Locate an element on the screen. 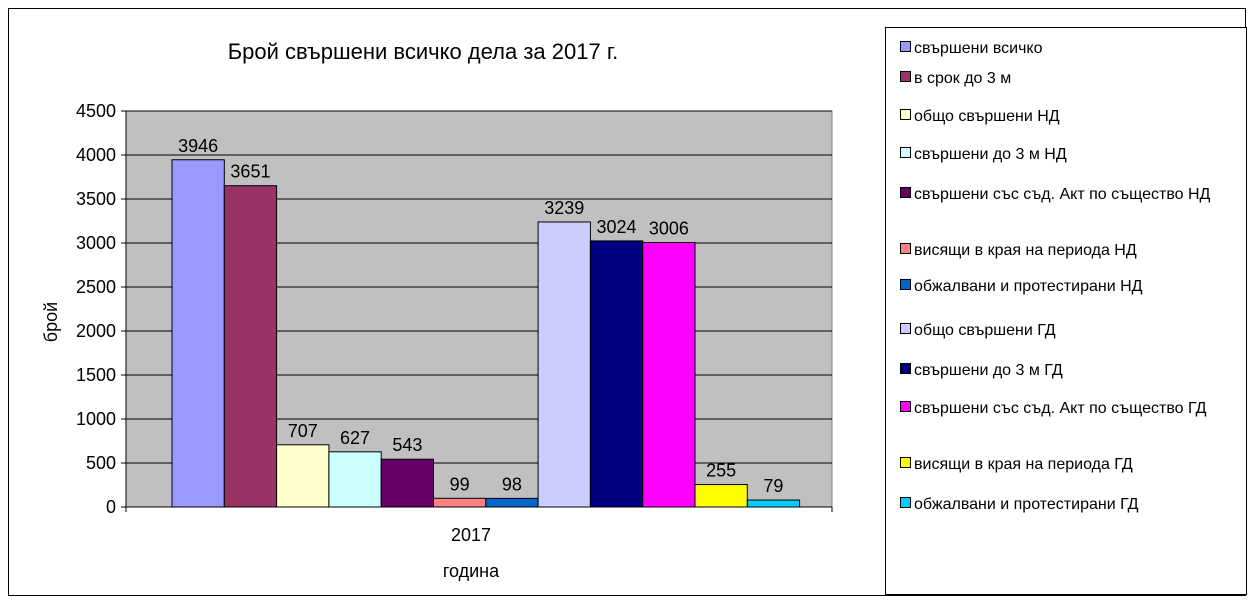  data-label: 707 is located at coordinates (303, 431).